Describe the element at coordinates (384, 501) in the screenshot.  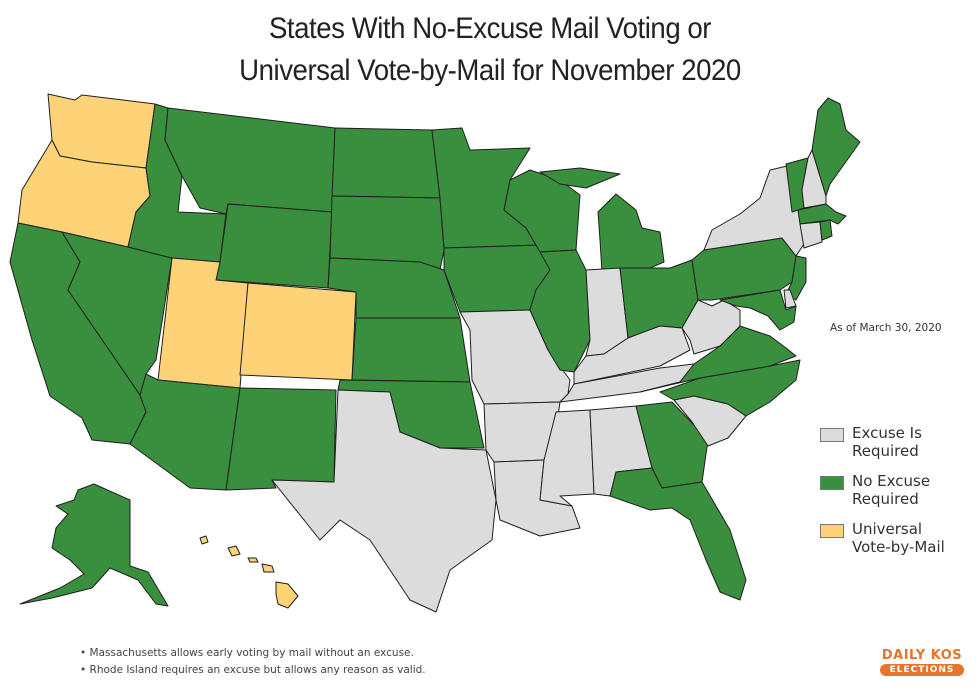
I see `state-tx` at that location.